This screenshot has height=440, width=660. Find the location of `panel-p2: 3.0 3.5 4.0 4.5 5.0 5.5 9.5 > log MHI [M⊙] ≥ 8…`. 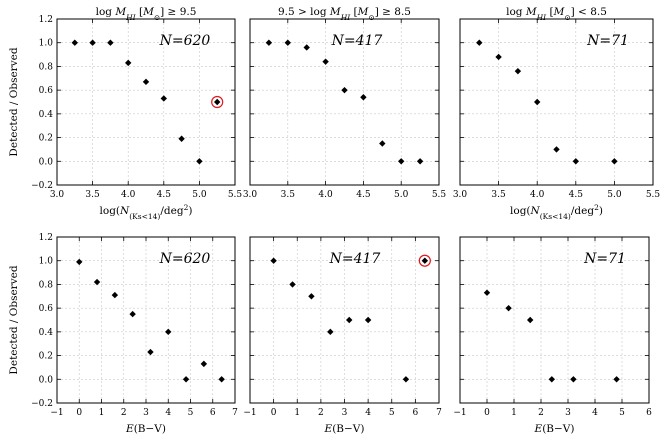

panel-p2: 3.0 3.5 4.0 4.5 5.0 5.5 9.5 > log MHI [M⊙] ≥ 8… is located at coordinates (345, 103).